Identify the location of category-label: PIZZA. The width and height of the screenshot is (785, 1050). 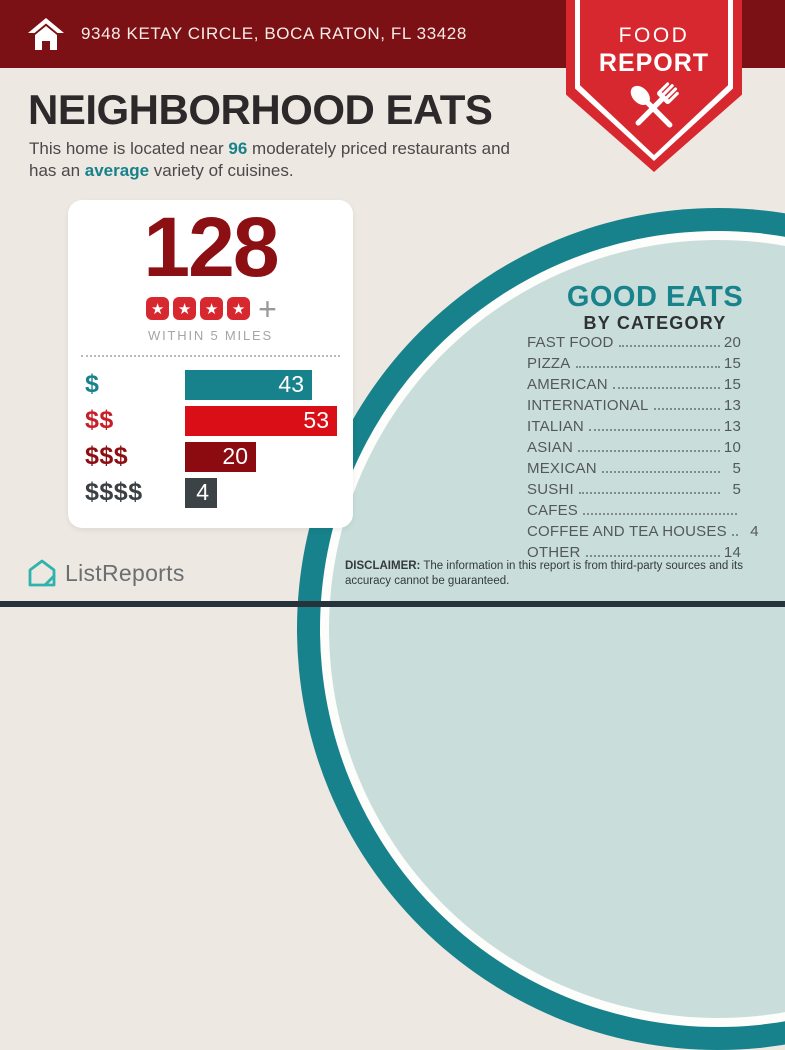
(549, 363).